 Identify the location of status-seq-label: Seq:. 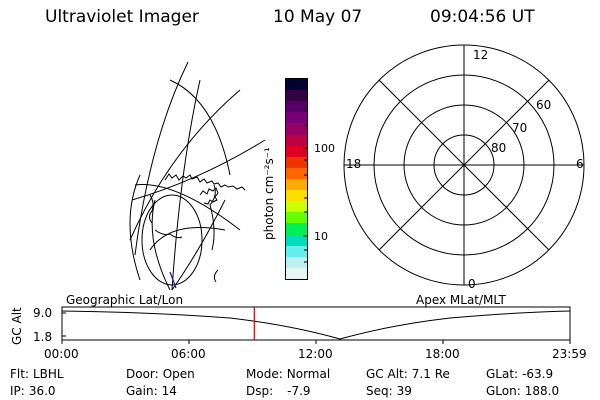
(379, 391).